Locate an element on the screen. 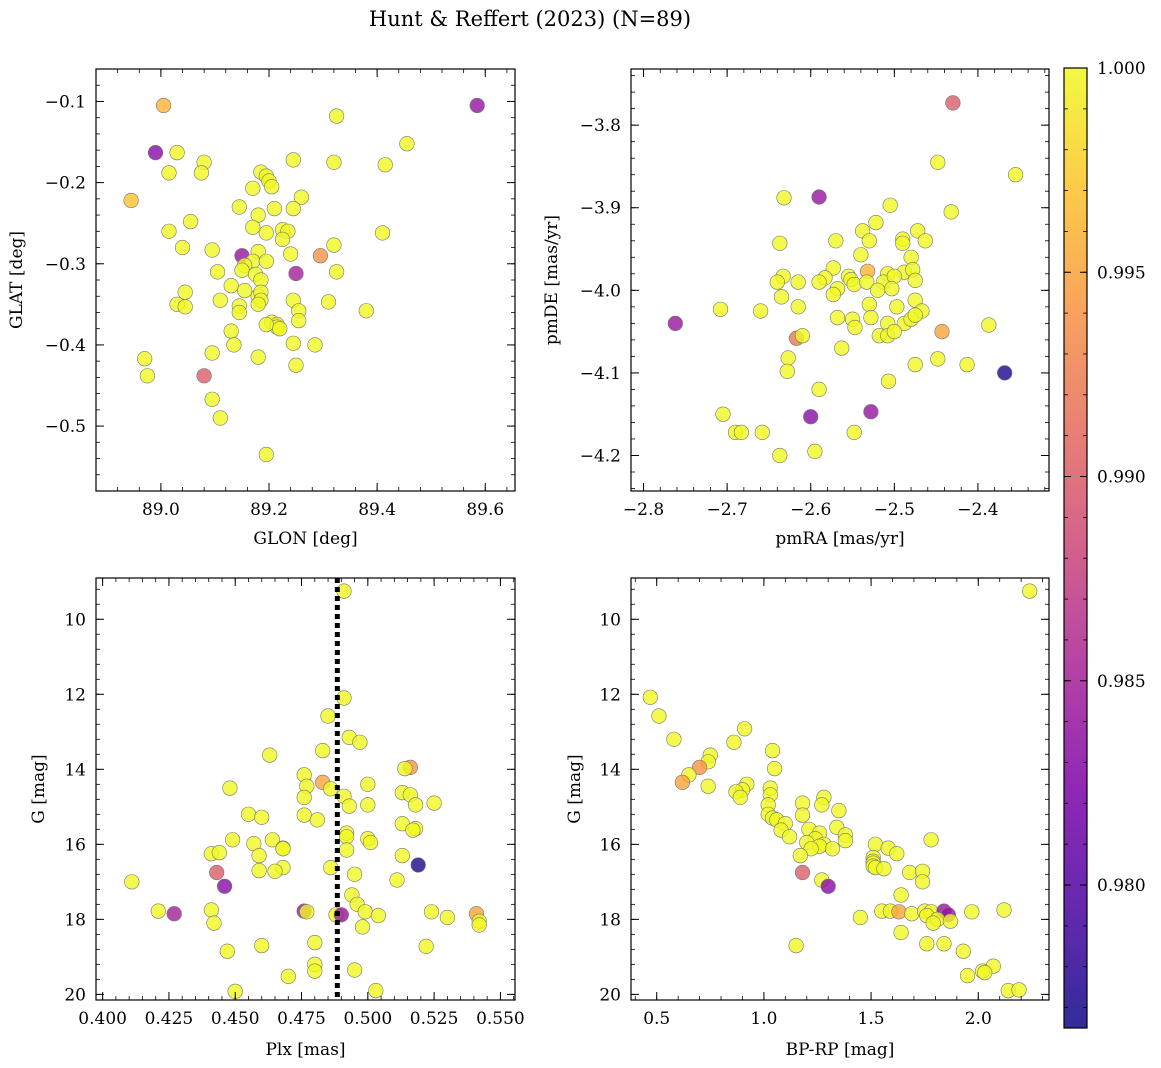  x-axis-label: GLON [deg] is located at coordinates (305, 539).